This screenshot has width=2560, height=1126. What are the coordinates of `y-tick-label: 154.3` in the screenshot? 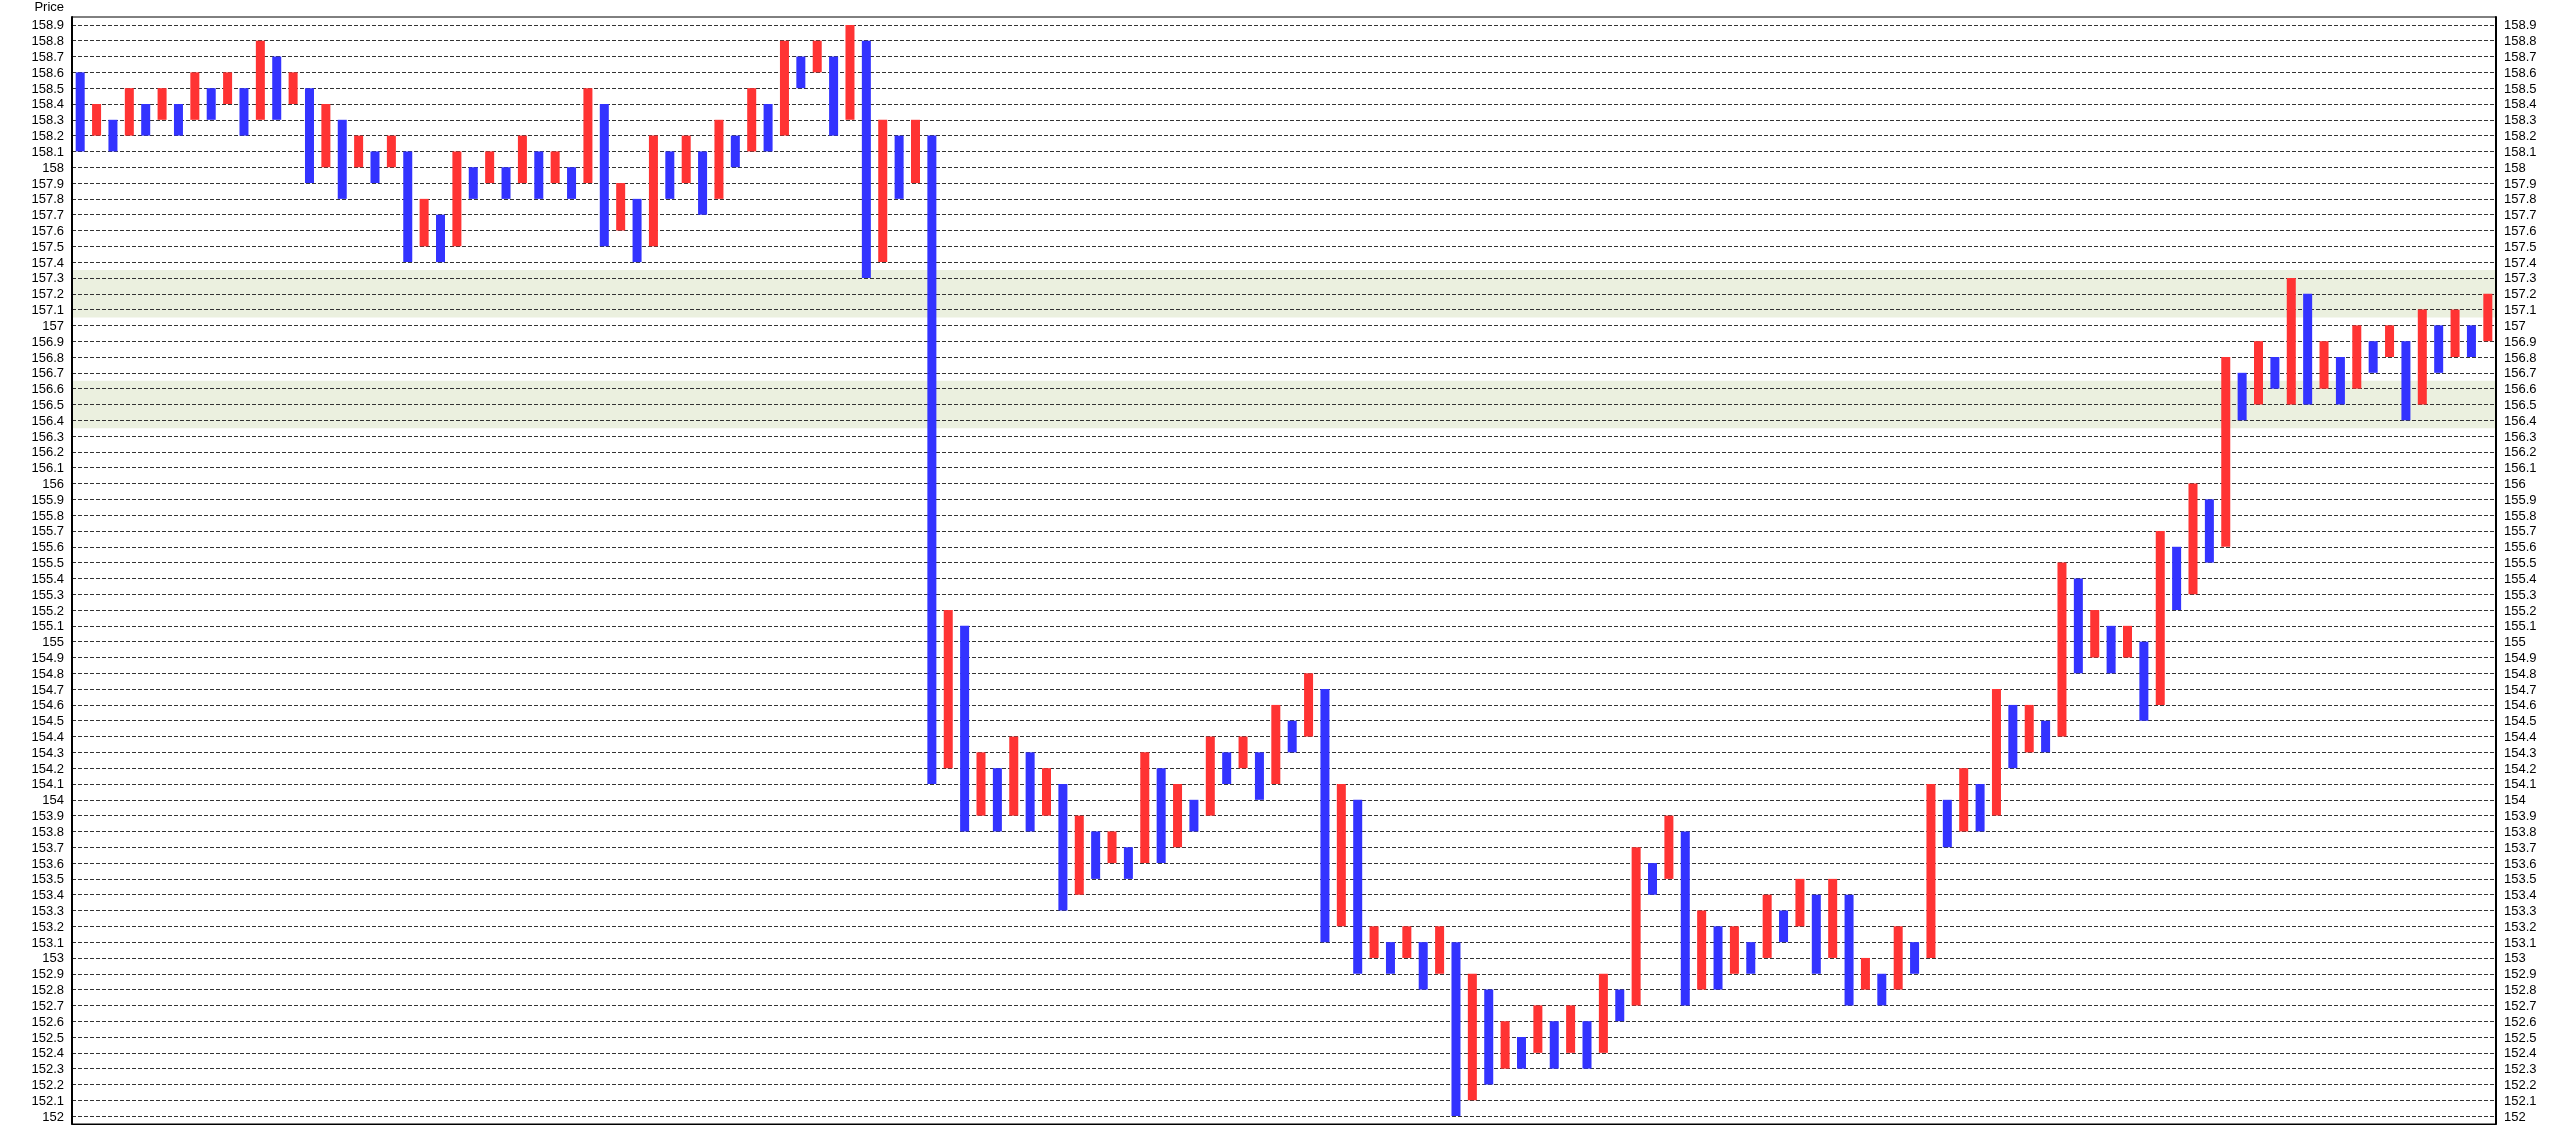 It's located at (47, 752).